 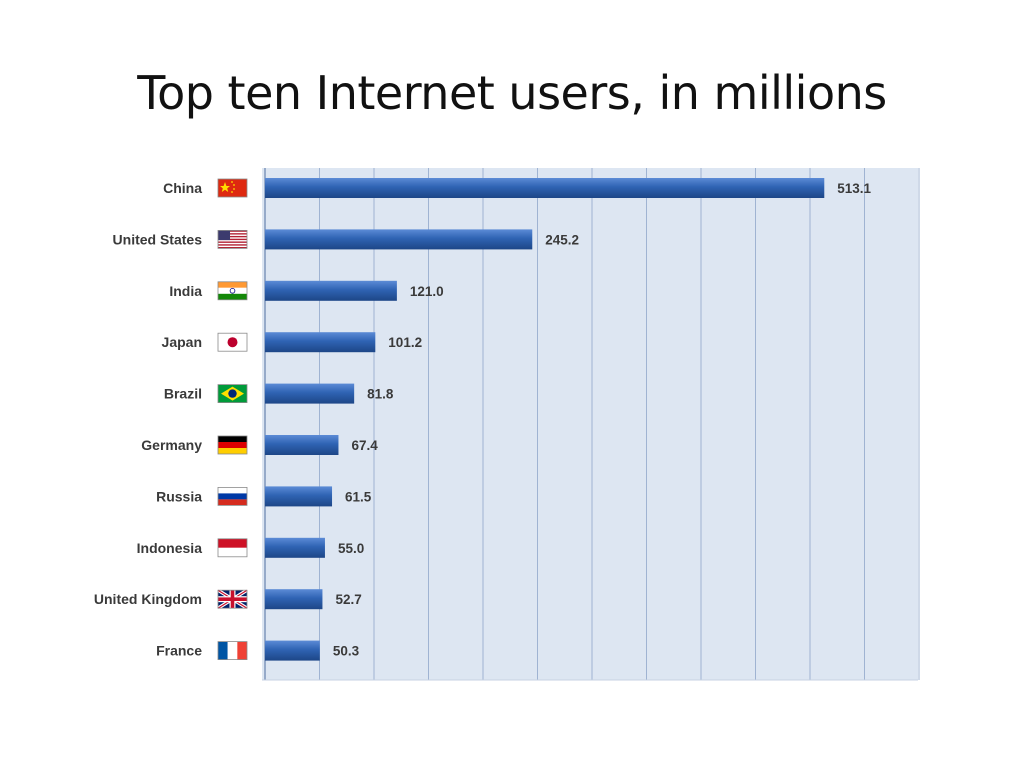 I want to click on category-label: United States, so click(x=158, y=239).